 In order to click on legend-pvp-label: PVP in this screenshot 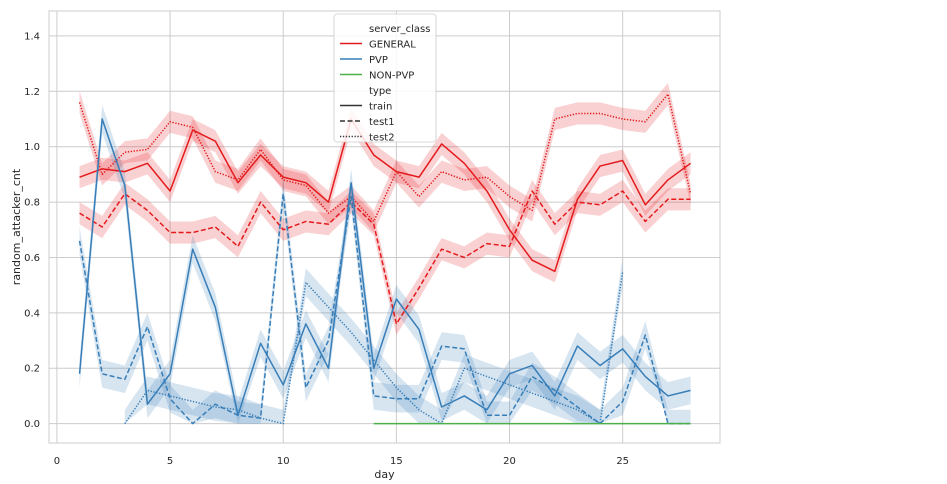, I will do `click(378, 60)`.